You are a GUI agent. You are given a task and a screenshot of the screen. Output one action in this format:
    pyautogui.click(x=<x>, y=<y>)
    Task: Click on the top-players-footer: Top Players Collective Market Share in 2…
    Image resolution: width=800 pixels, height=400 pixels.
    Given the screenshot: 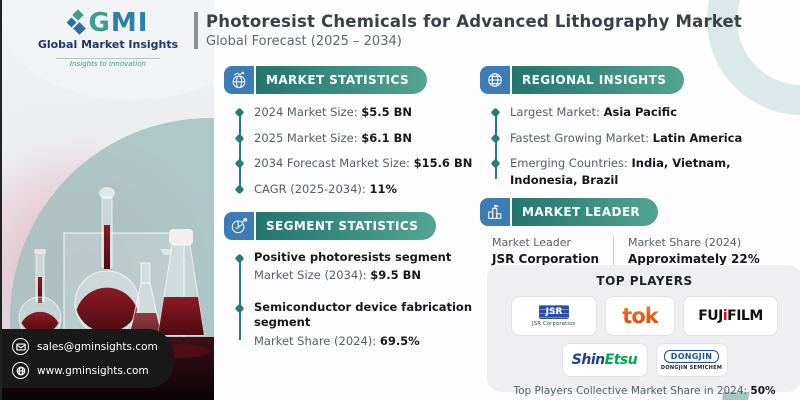 What is the action you would take?
    pyautogui.click(x=644, y=391)
    